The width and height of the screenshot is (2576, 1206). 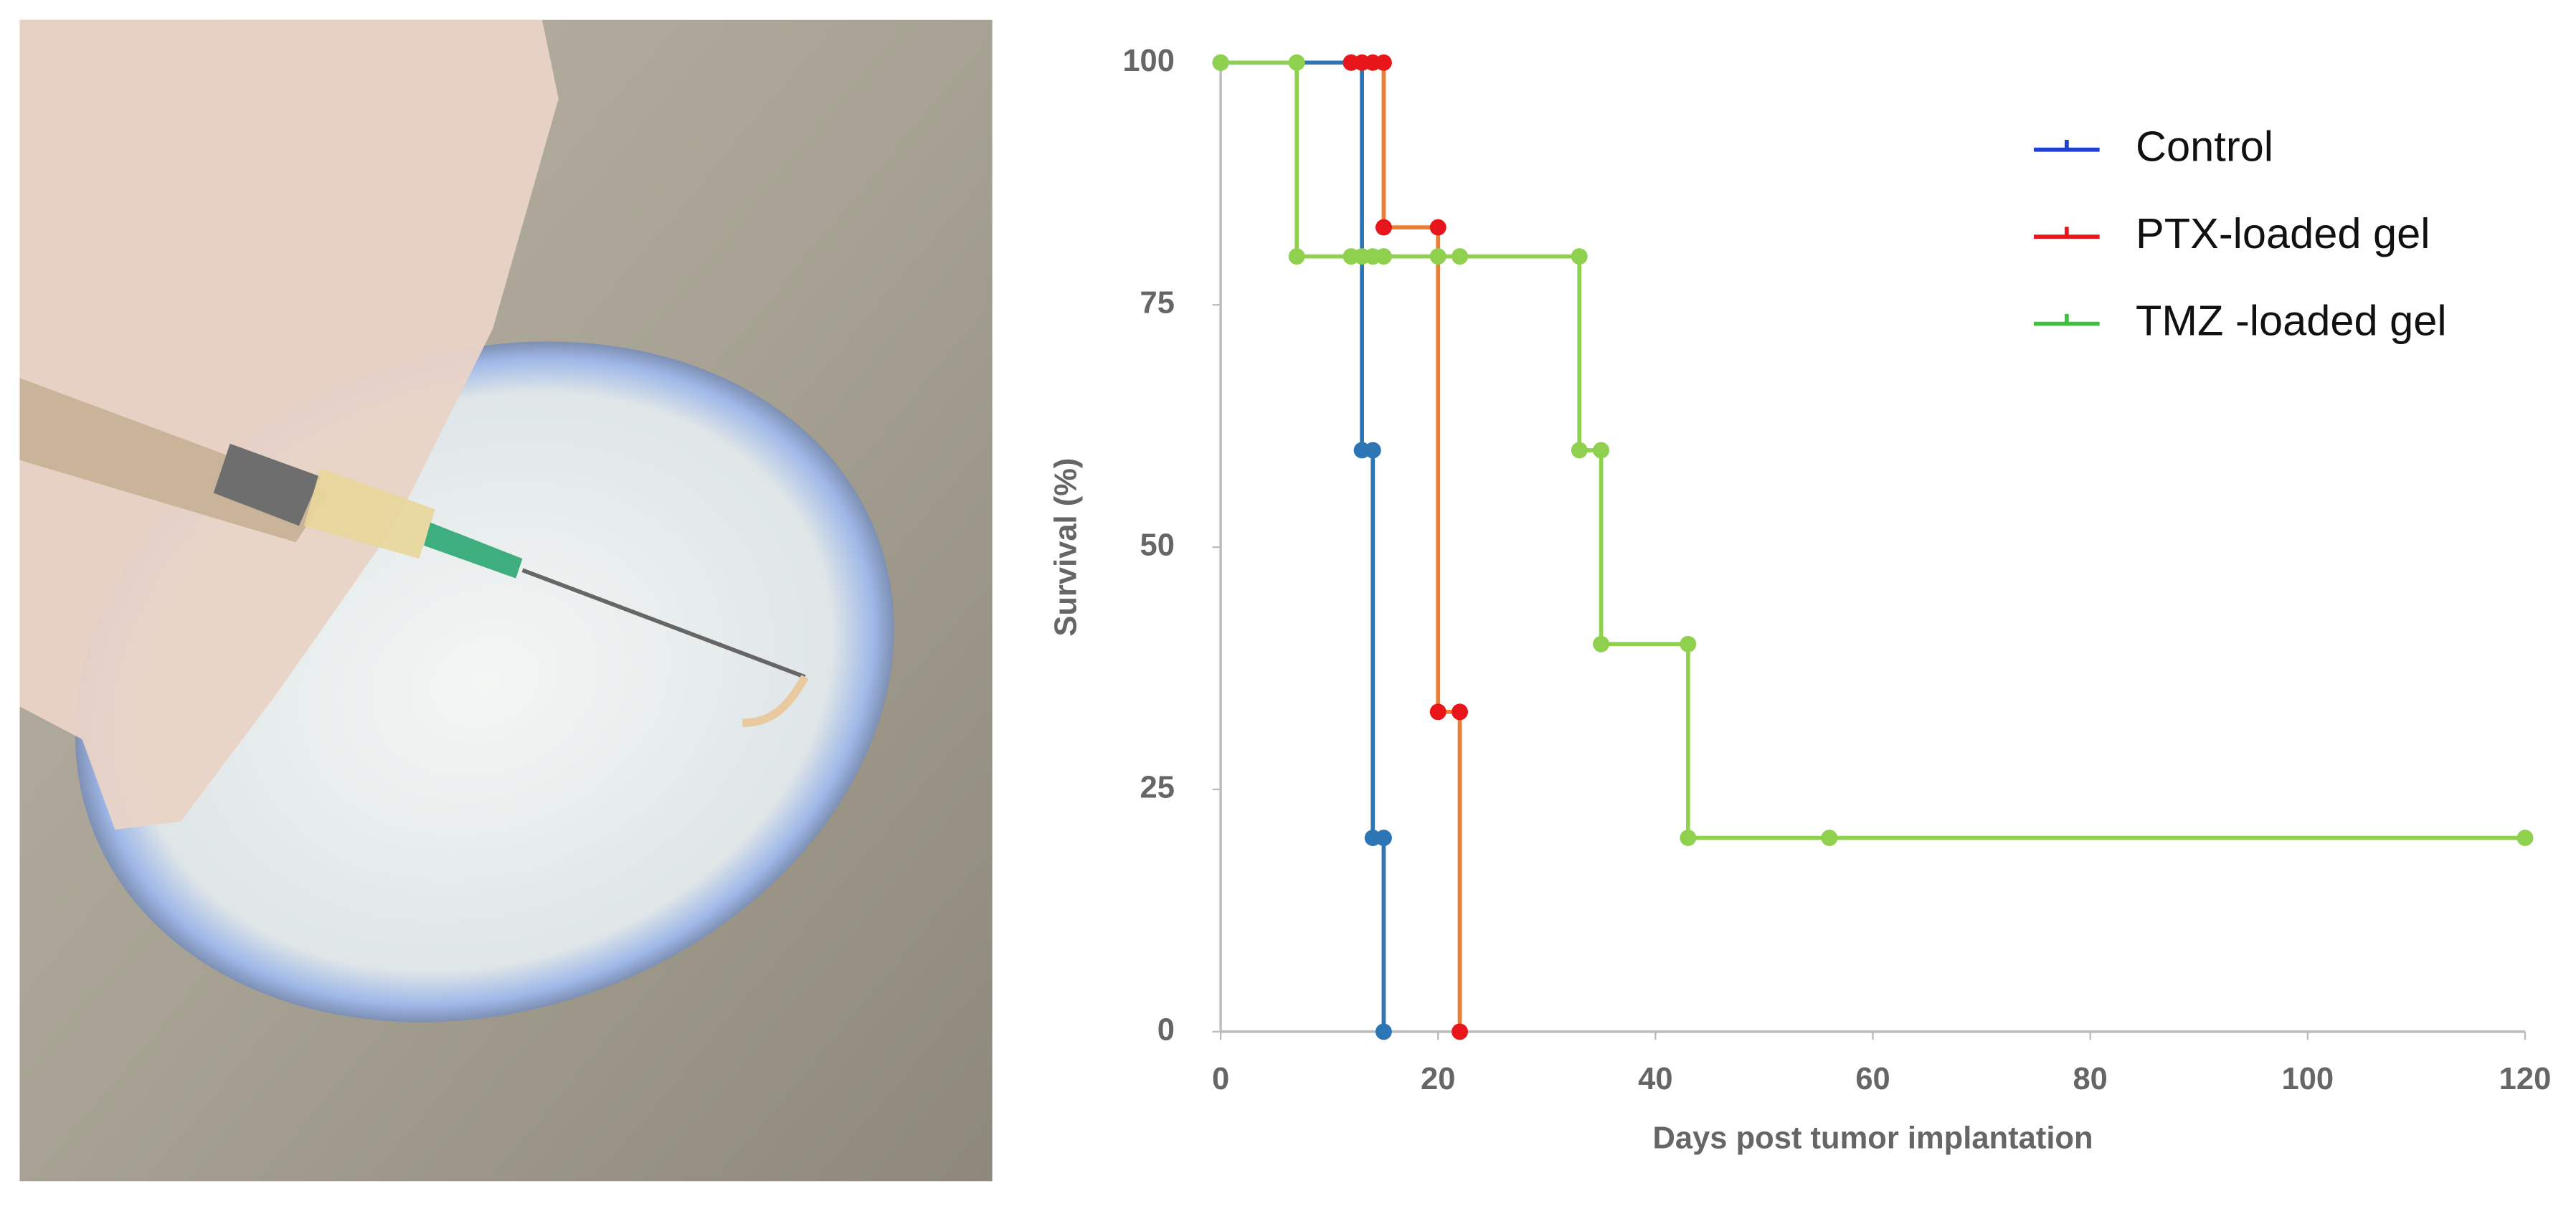 I want to click on y-tick-label: 25, so click(x=1157, y=788).